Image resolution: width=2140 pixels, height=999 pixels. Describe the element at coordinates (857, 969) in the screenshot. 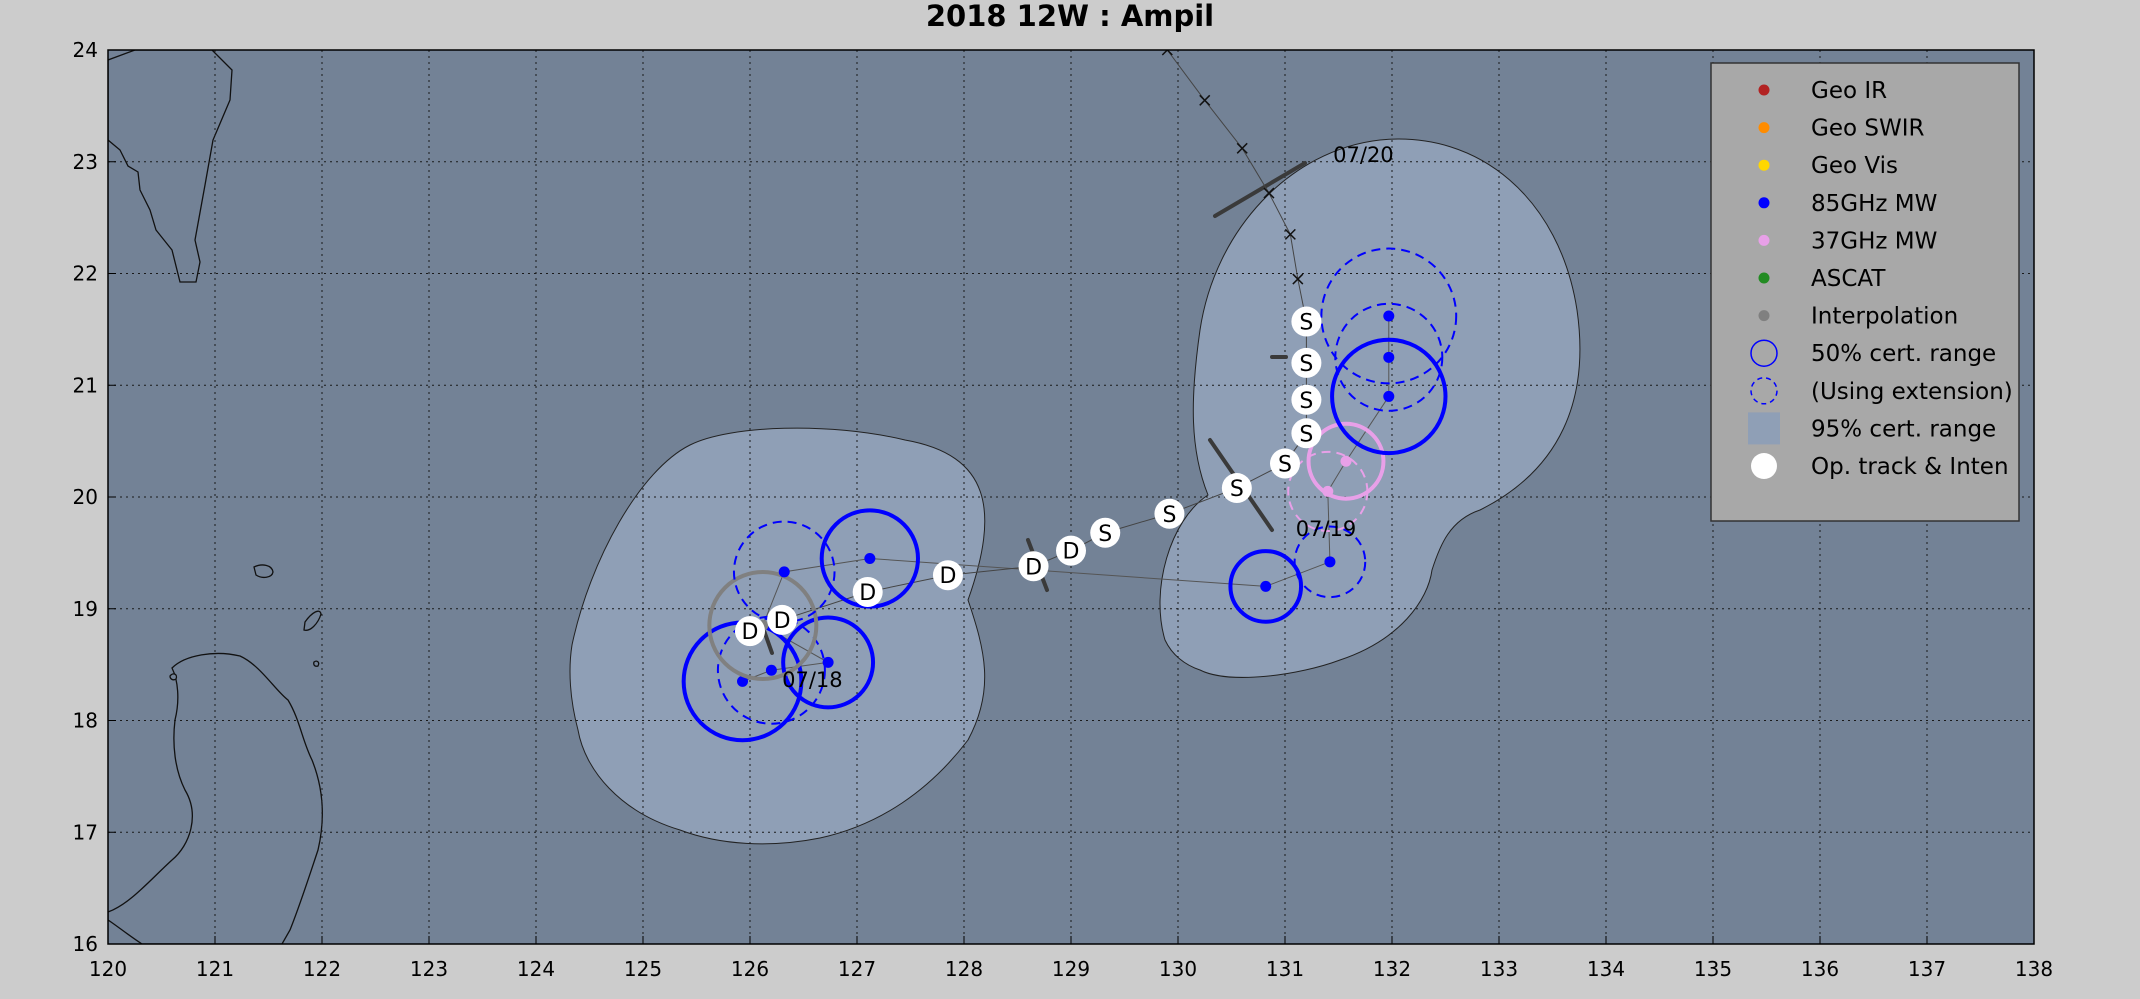

I see `x-tick-label: 127` at that location.